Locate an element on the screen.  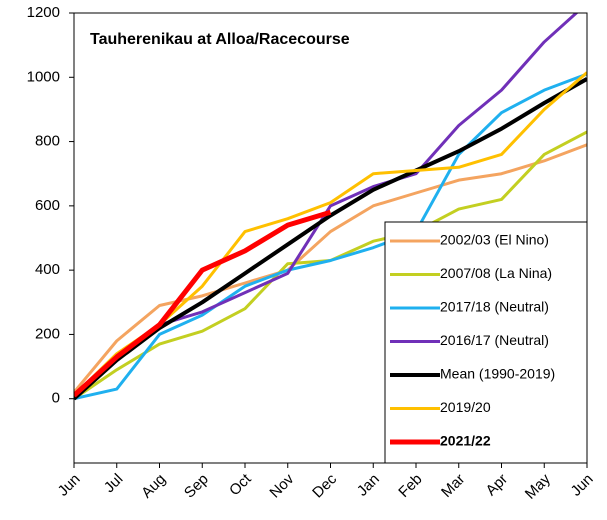
legend-label: 2019/20 is located at coordinates (465, 407).